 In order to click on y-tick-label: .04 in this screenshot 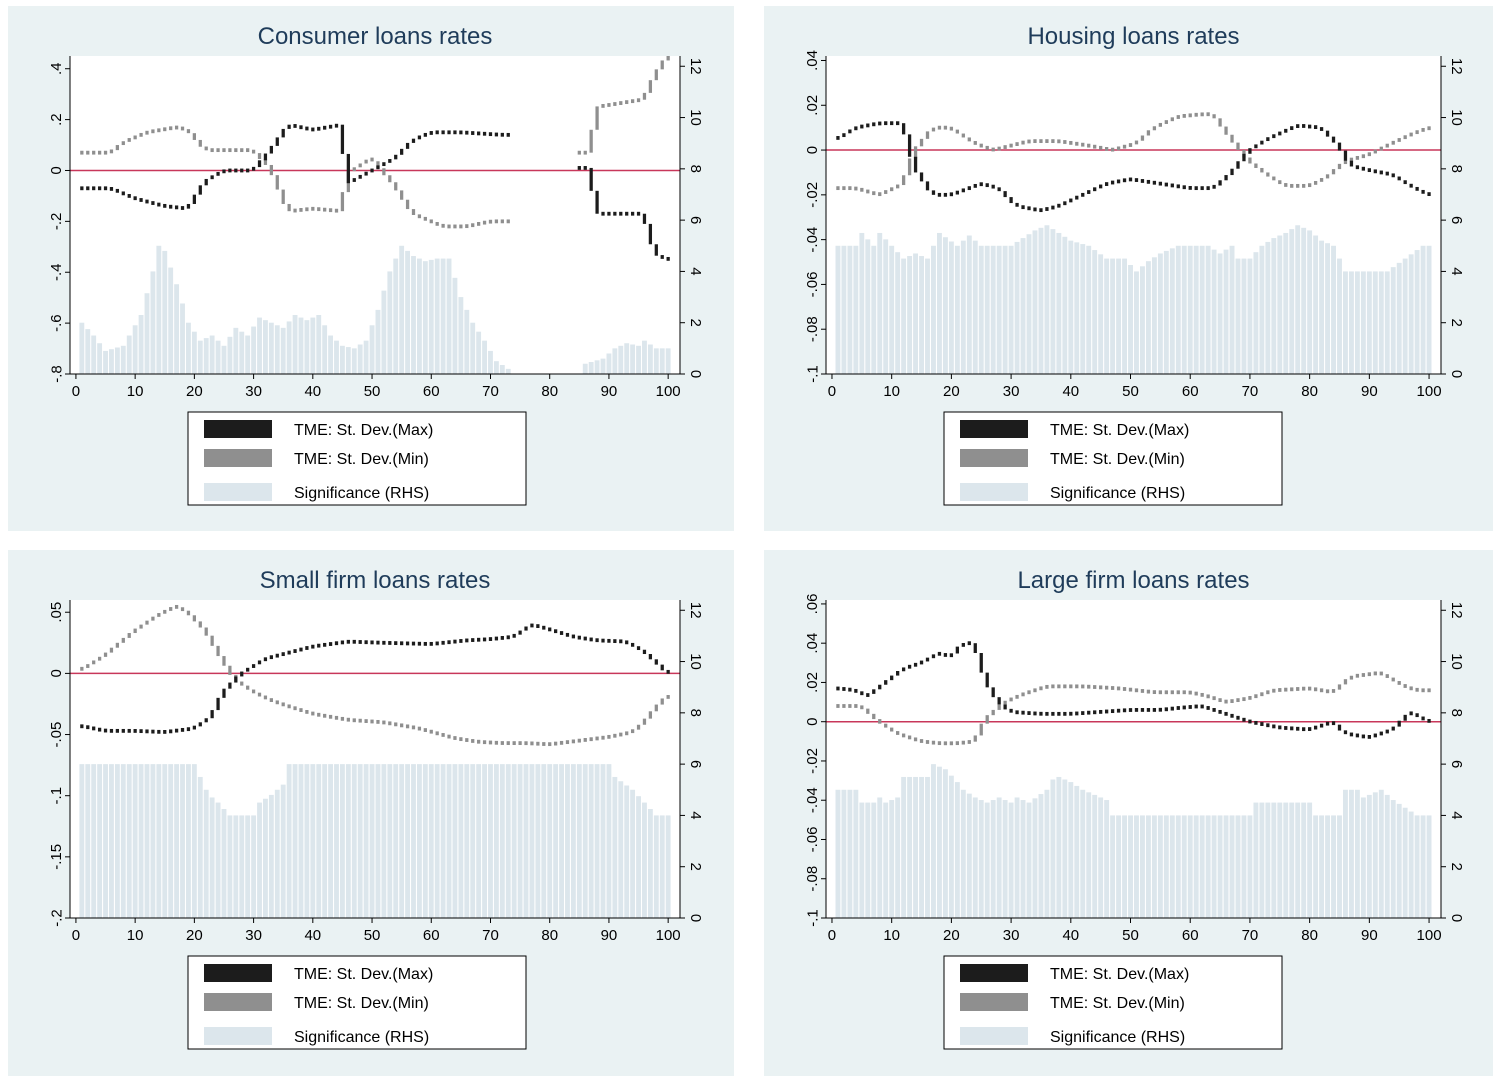, I will do `click(812, 643)`.